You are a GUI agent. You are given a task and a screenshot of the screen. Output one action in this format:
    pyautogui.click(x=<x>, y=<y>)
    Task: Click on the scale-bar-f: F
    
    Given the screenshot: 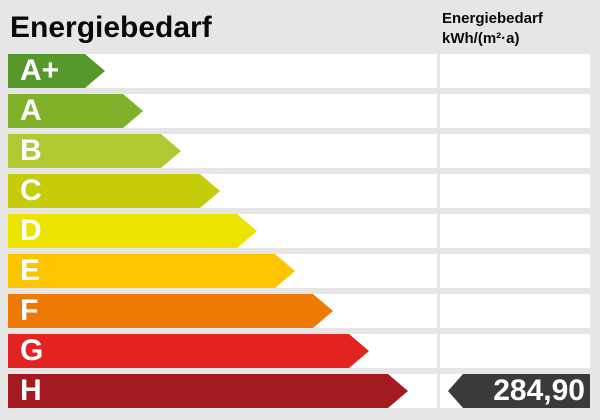 What is the action you would take?
    pyautogui.click(x=170, y=311)
    